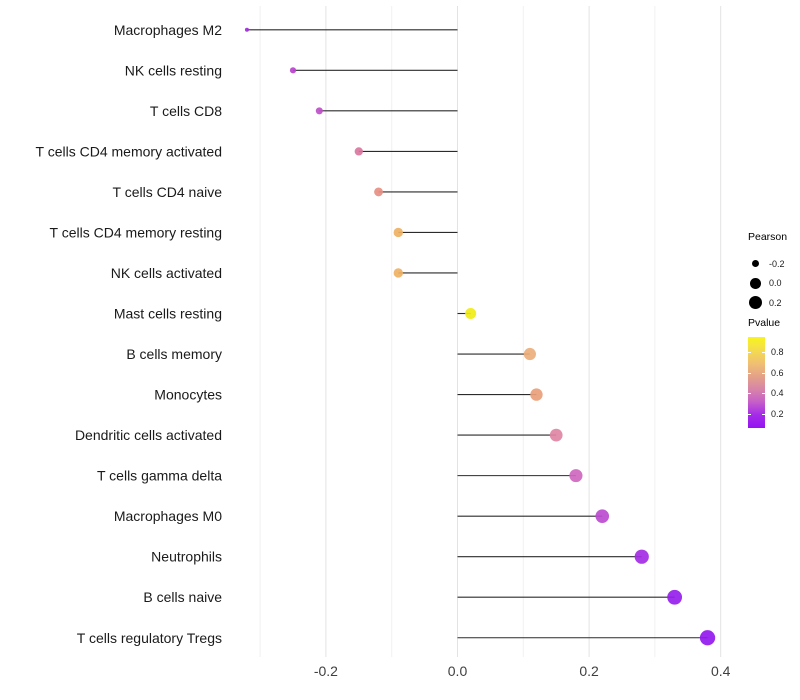 The width and height of the screenshot is (800, 700). I want to click on row-label: B cells naive, so click(182, 597).